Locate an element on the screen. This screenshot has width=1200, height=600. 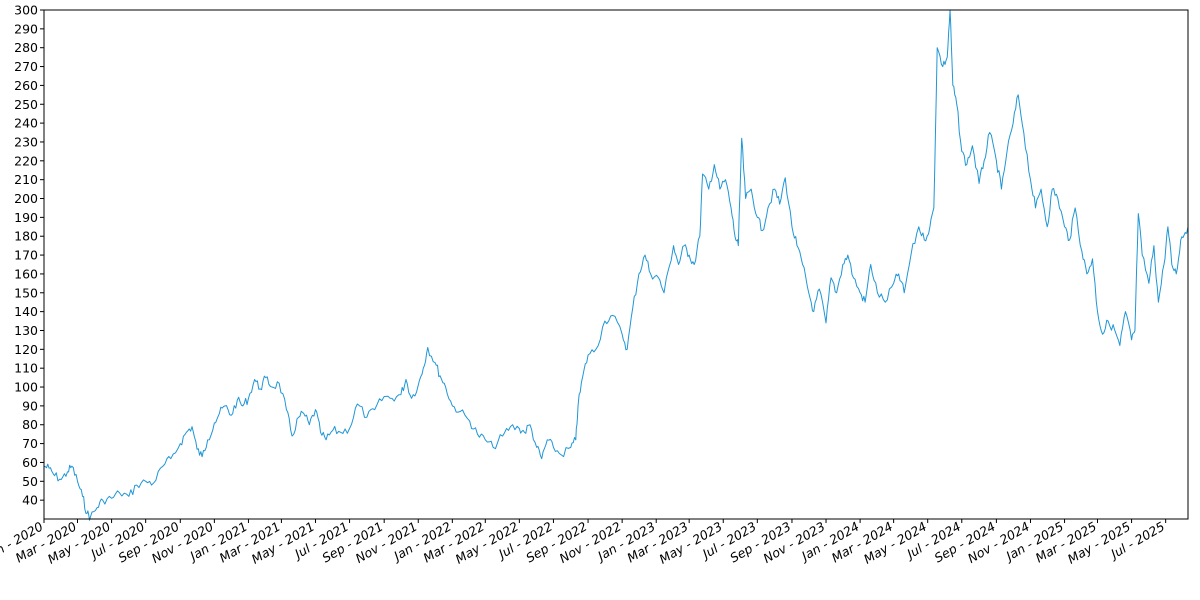
y-tick-label: 270 is located at coordinates (26, 66).